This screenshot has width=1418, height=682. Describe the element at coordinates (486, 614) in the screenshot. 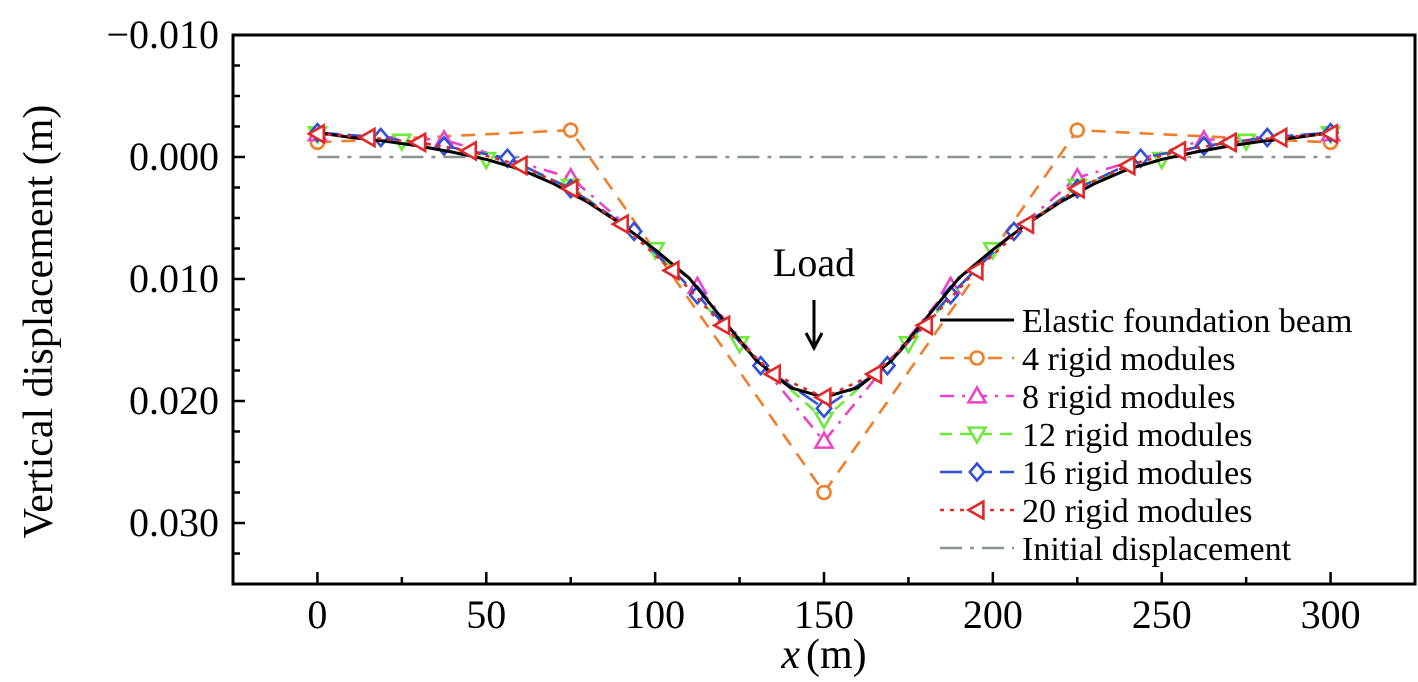

I see `x-tick-label: 50` at that location.